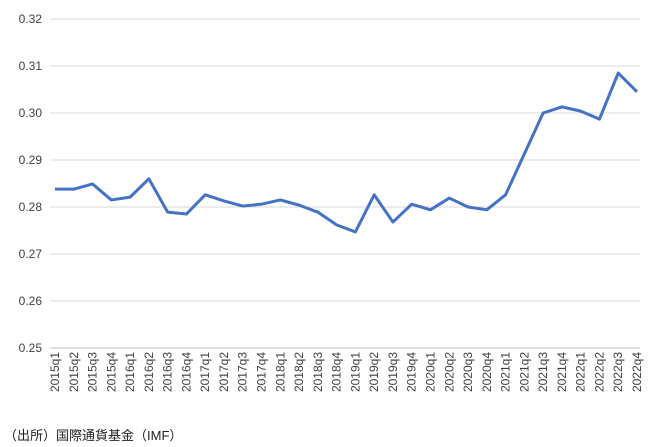 Image resolution: width=648 pixels, height=447 pixels. What do you see at coordinates (430, 372) in the screenshot?
I see `x-tick-label: 2020q1` at bounding box center [430, 372].